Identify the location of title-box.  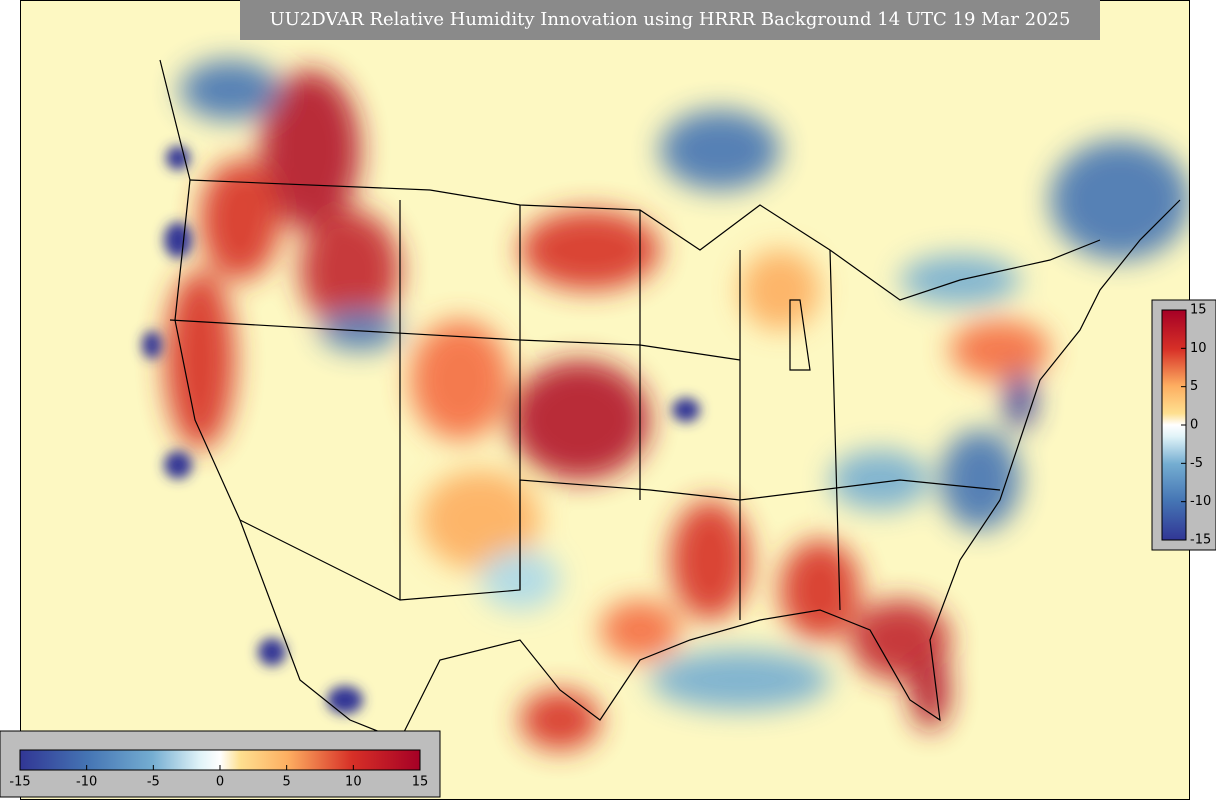
(670, 20).